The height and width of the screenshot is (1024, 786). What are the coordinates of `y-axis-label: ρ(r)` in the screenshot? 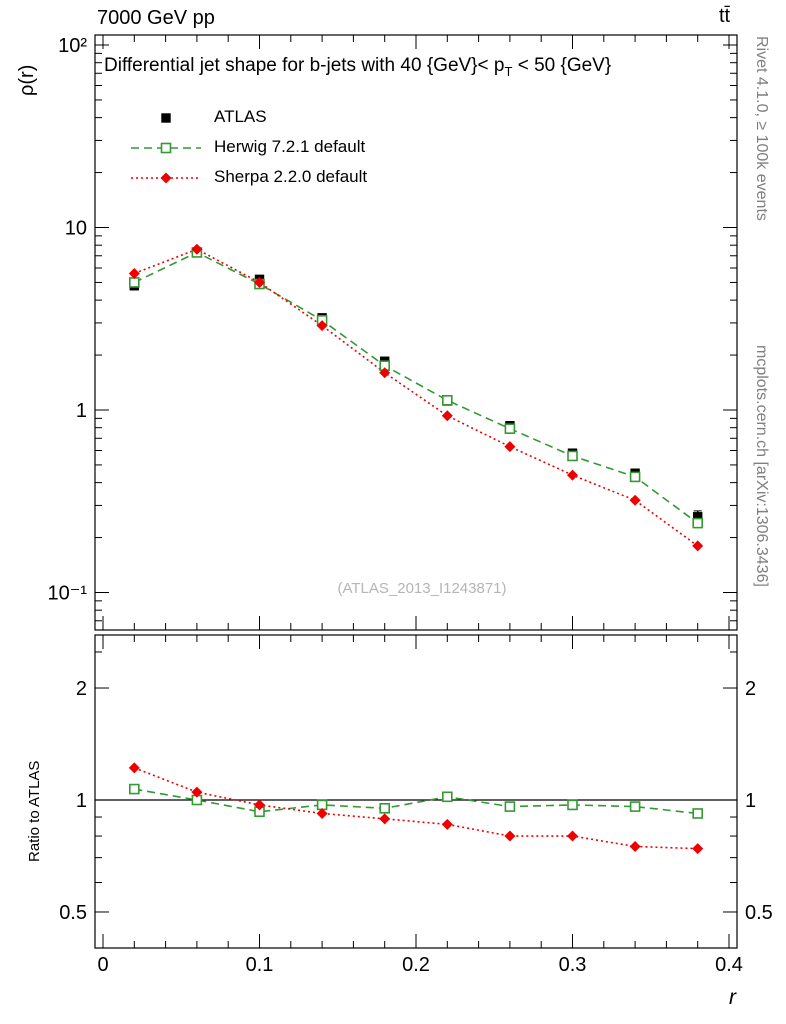 It's located at (27, 80).